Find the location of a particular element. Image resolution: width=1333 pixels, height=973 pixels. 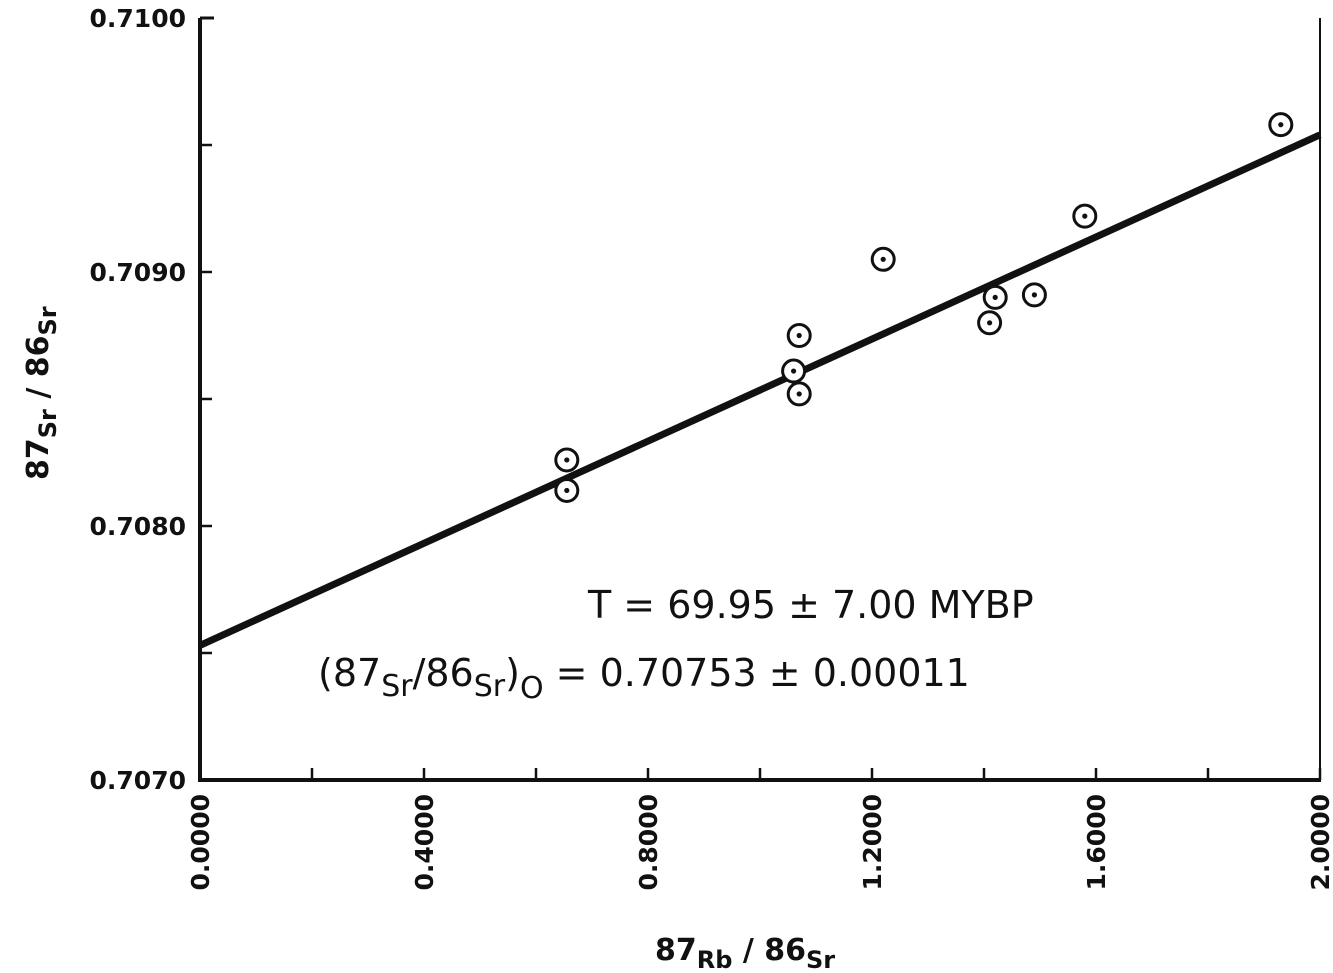

initial-ratio-annotation: (87Sr/86Sr)O = 0.70753 ± 0.00011 is located at coordinates (644, 678).